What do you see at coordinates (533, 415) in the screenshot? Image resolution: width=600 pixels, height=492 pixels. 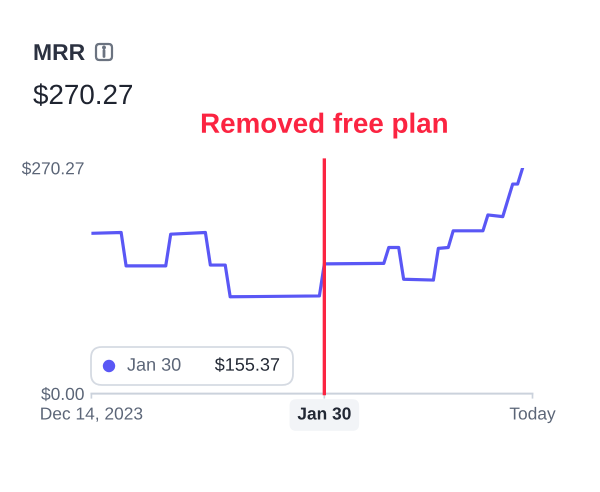 I see `x-tick-label: Today` at bounding box center [533, 415].